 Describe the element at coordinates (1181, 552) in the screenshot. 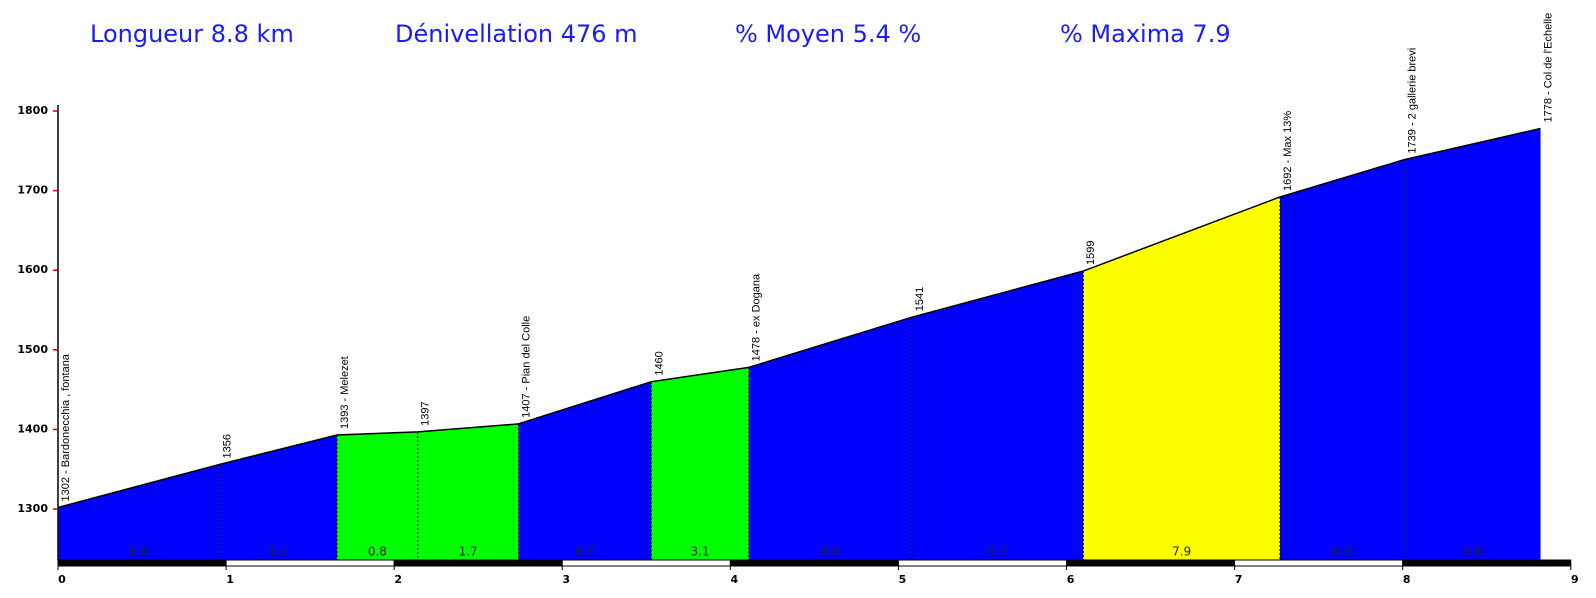

I see `gradient-label: 7.9` at that location.